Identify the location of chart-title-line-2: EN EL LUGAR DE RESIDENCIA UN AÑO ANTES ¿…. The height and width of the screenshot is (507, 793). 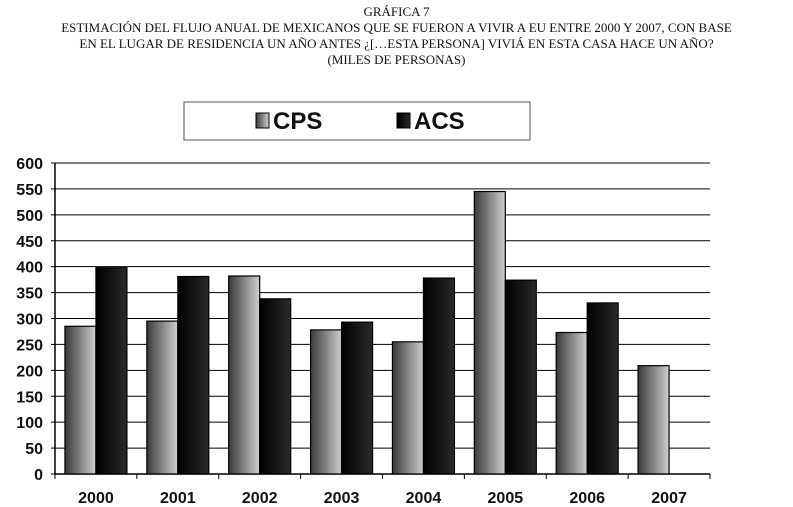
(396, 43).